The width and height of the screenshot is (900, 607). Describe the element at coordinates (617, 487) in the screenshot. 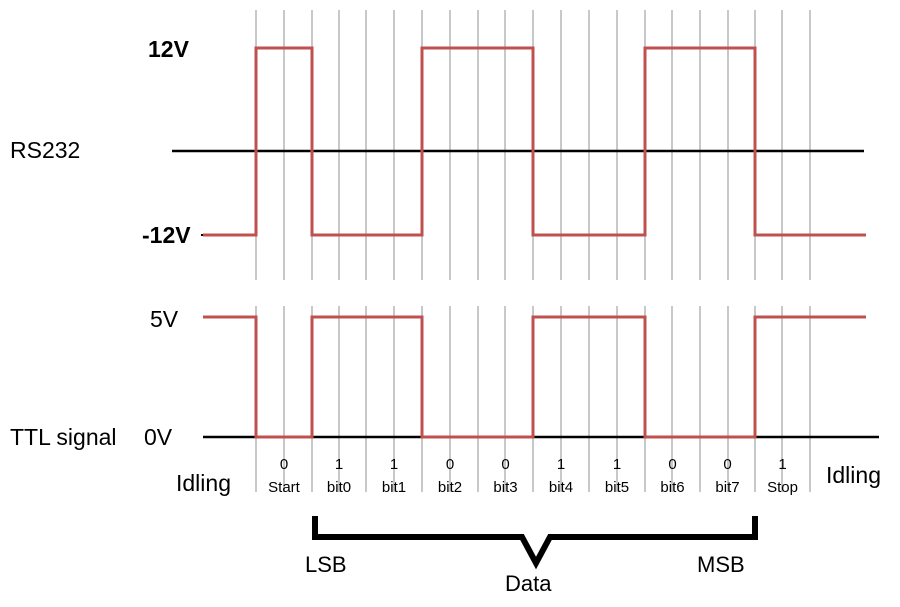

I see `bit-name-label: bit5` at that location.